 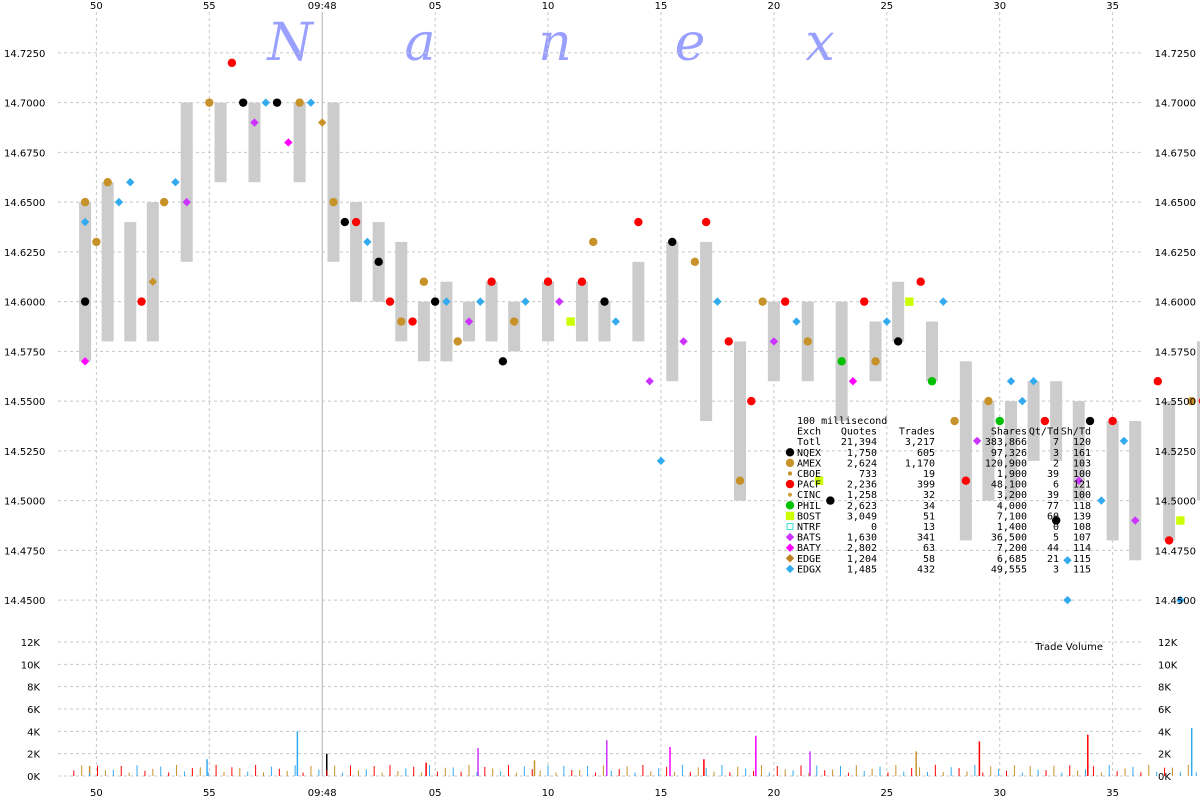 What do you see at coordinates (886, 6) in the screenshot?
I see `time-tick-label-top: 25` at bounding box center [886, 6].